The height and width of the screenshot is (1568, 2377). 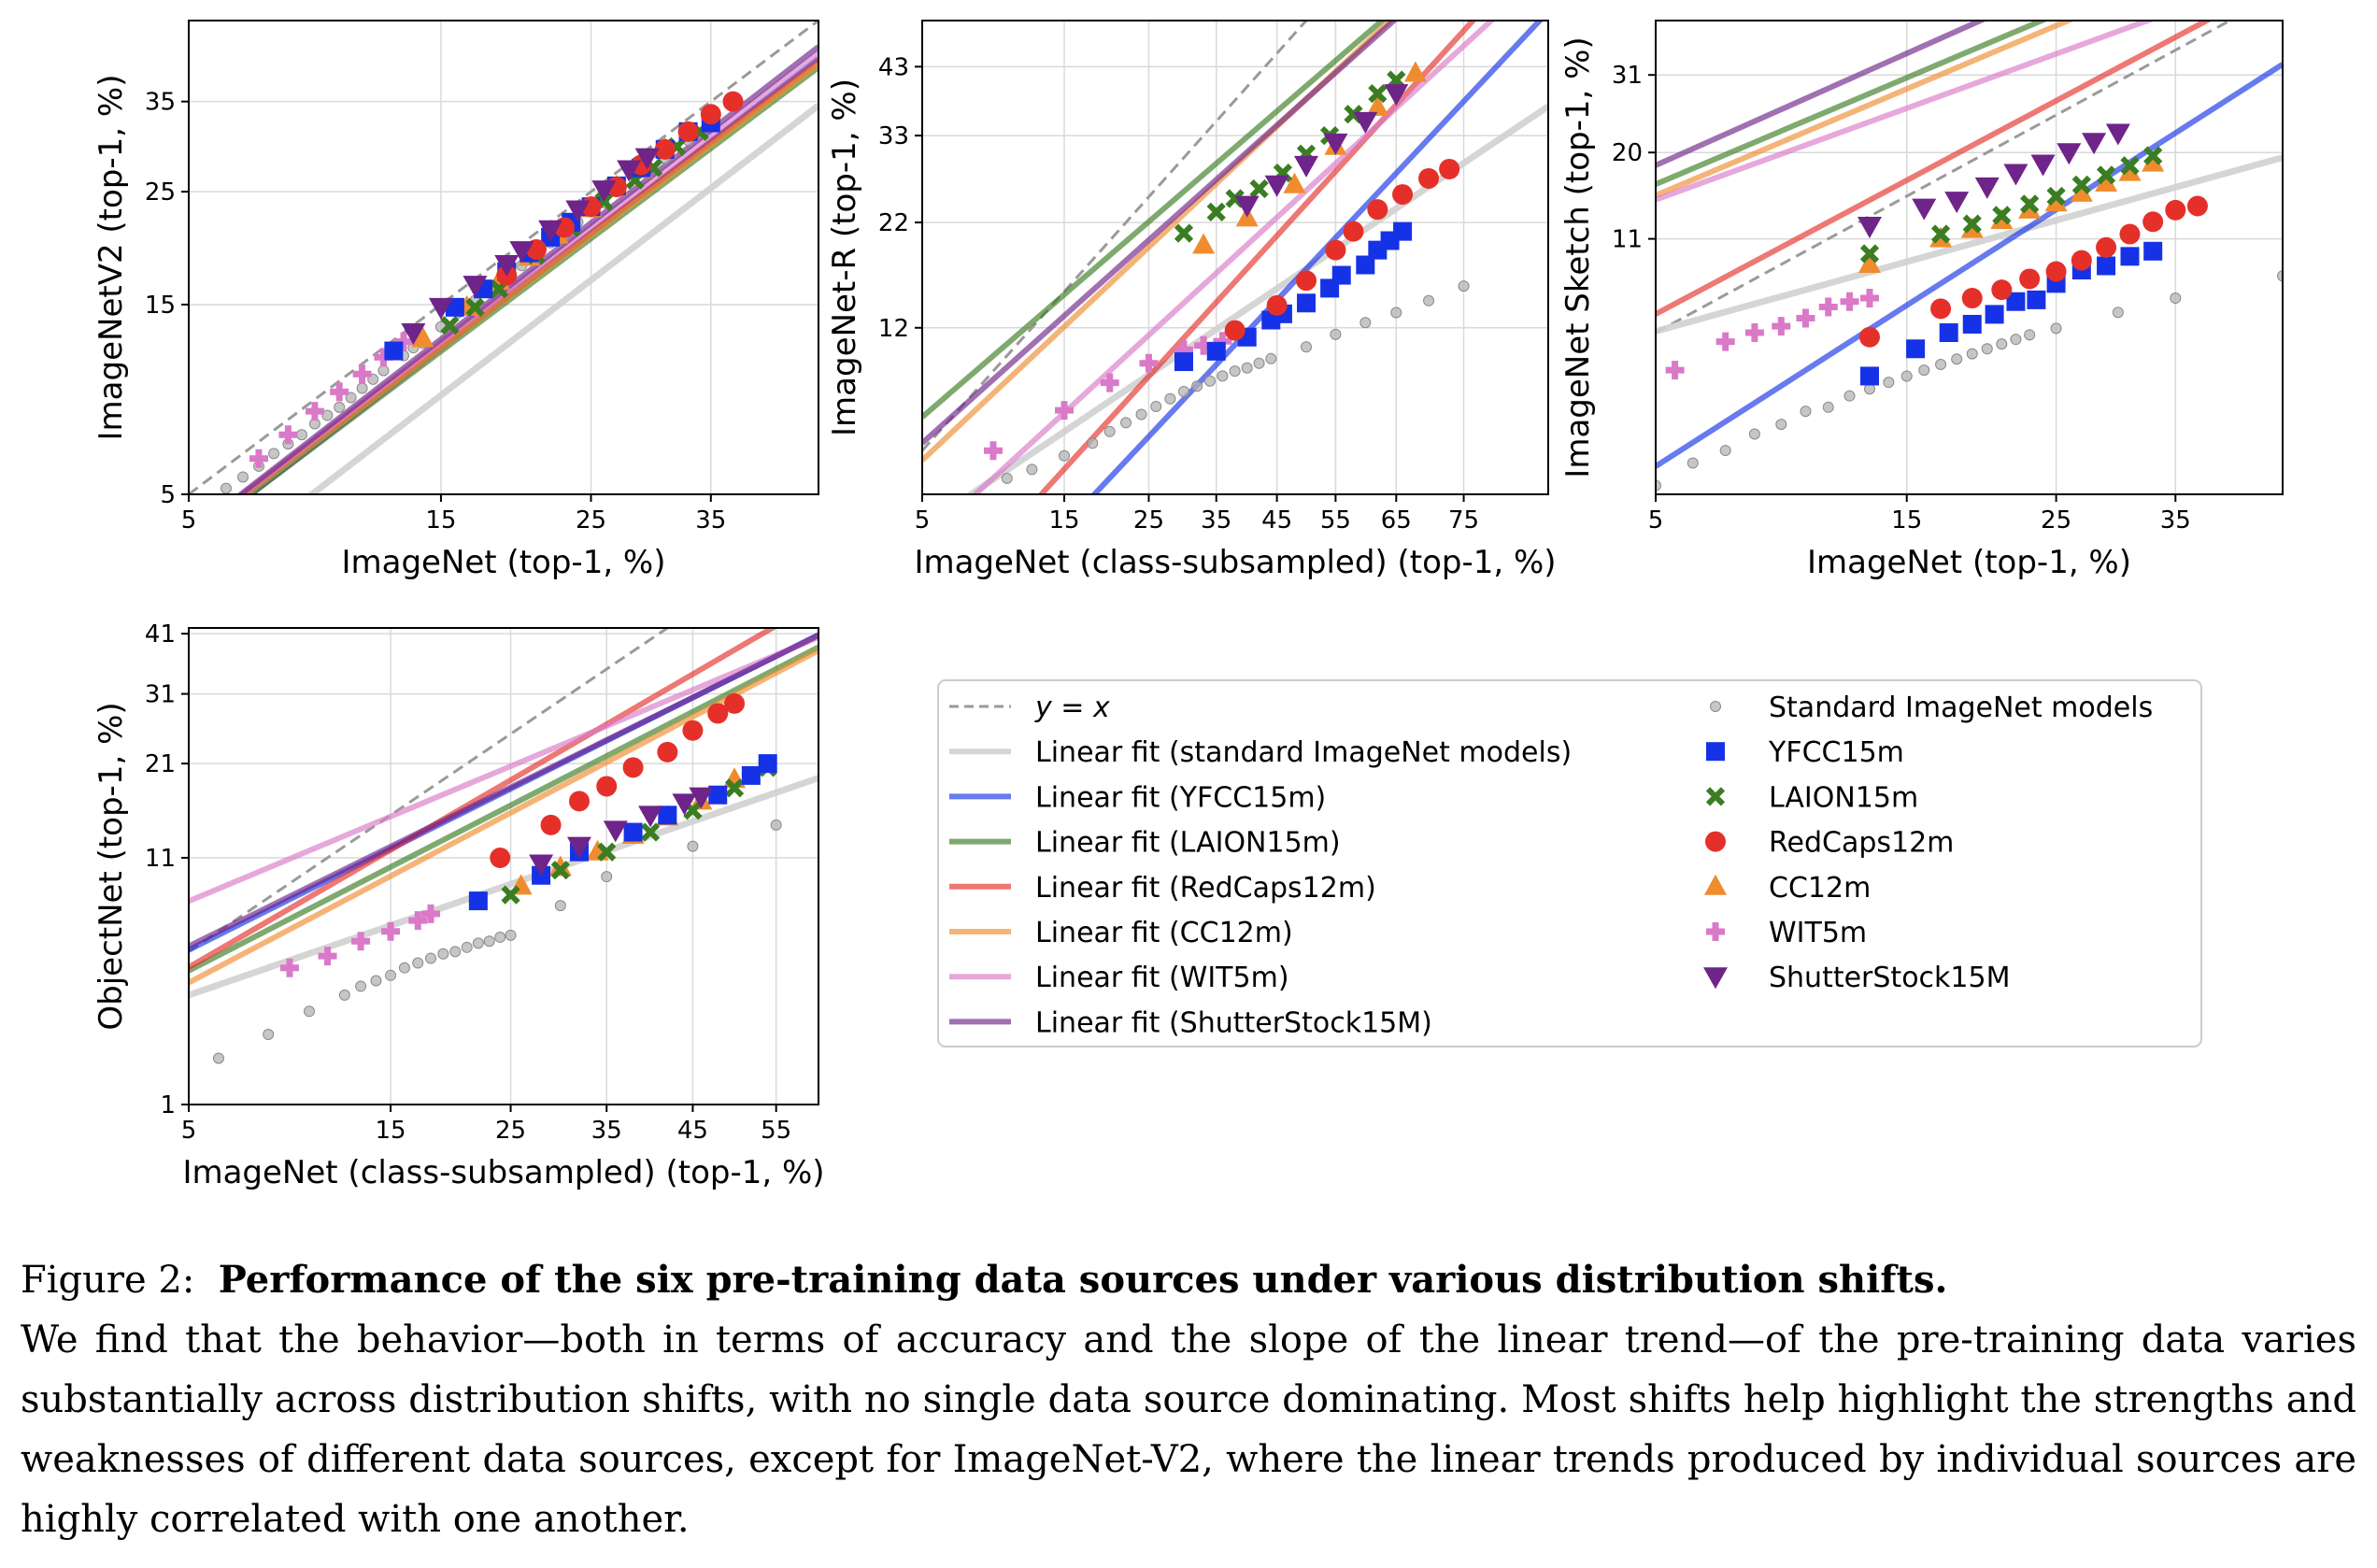 I want to click on series-yfcc, so click(x=1293, y=297).